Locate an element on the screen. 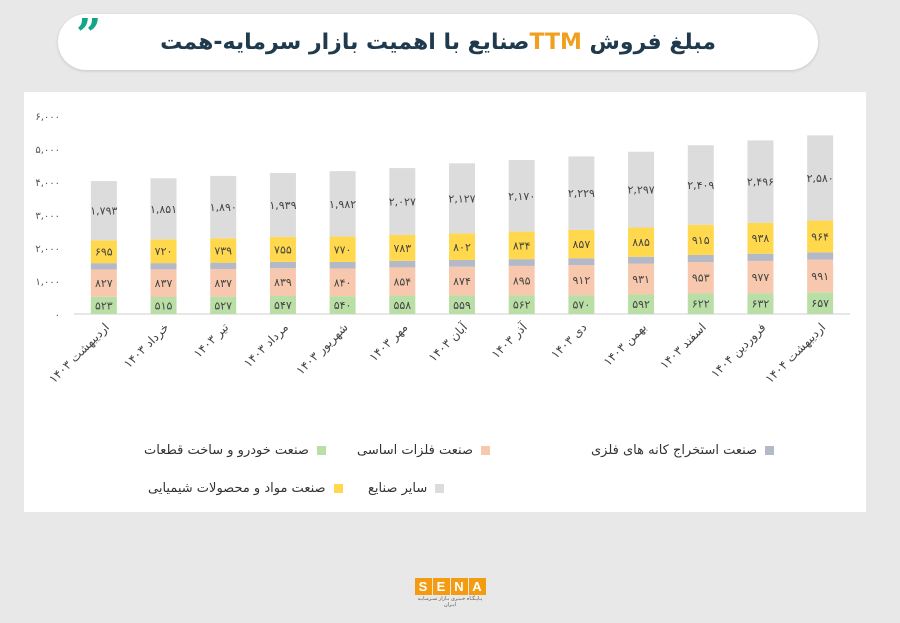 The width and height of the screenshot is (900, 623). legend-swatch-metals is located at coordinates (485, 450).